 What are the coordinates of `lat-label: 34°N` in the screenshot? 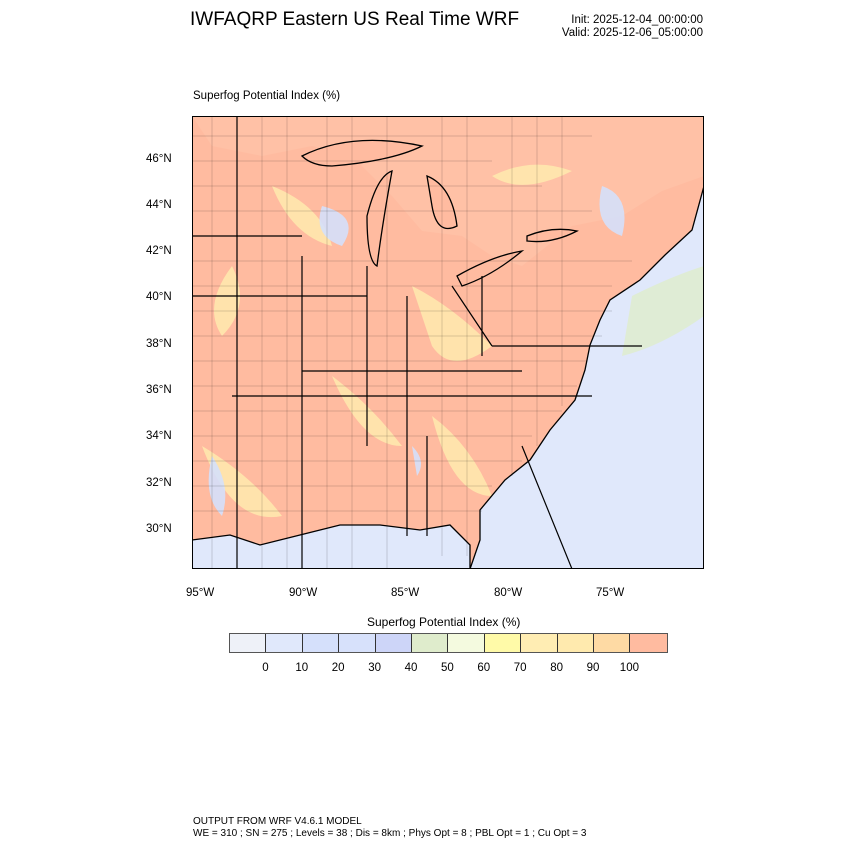 It's located at (159, 436).